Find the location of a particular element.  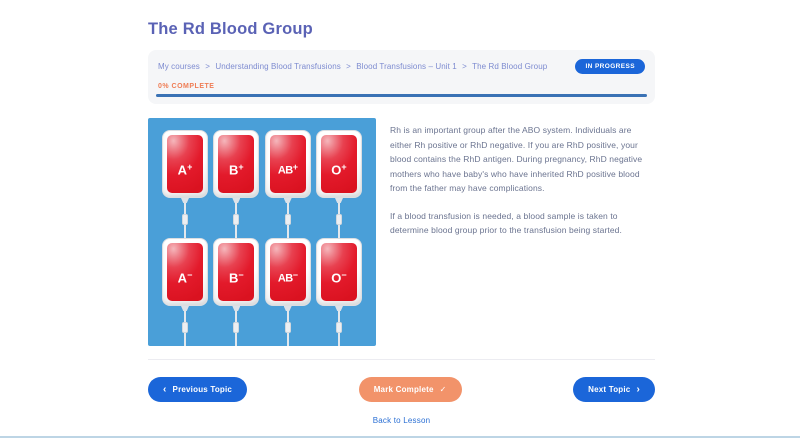

blood-bag-shape: A+ is located at coordinates (185, 164).